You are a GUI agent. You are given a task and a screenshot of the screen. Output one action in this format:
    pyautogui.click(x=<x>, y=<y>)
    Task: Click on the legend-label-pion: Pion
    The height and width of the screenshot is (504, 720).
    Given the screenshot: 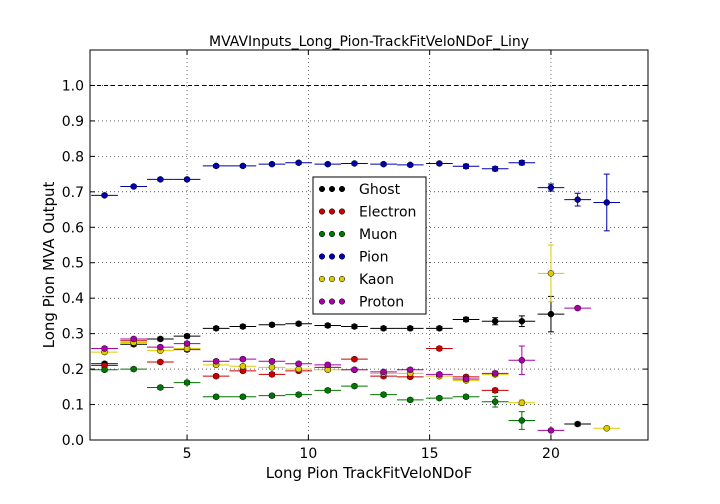 What is the action you would take?
    pyautogui.click(x=373, y=258)
    